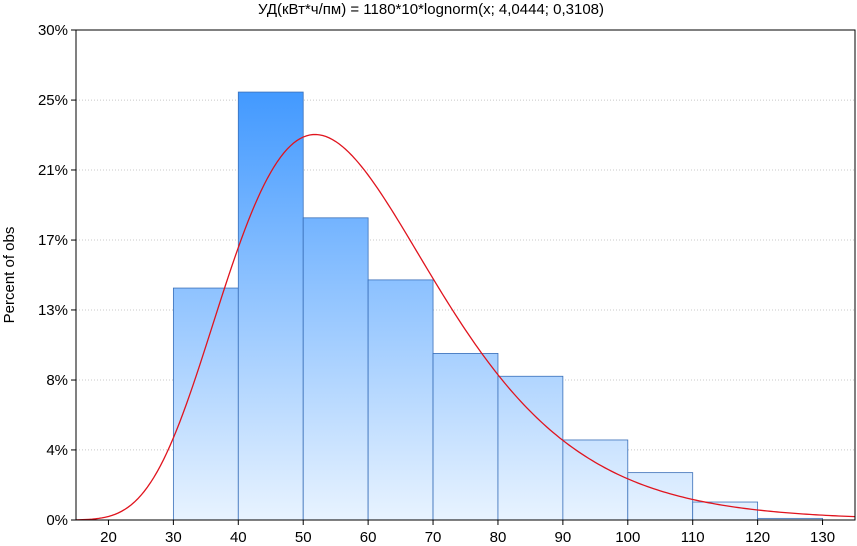  Describe the element at coordinates (53, 100) in the screenshot. I see `y-tick-label-6: 25%` at that location.